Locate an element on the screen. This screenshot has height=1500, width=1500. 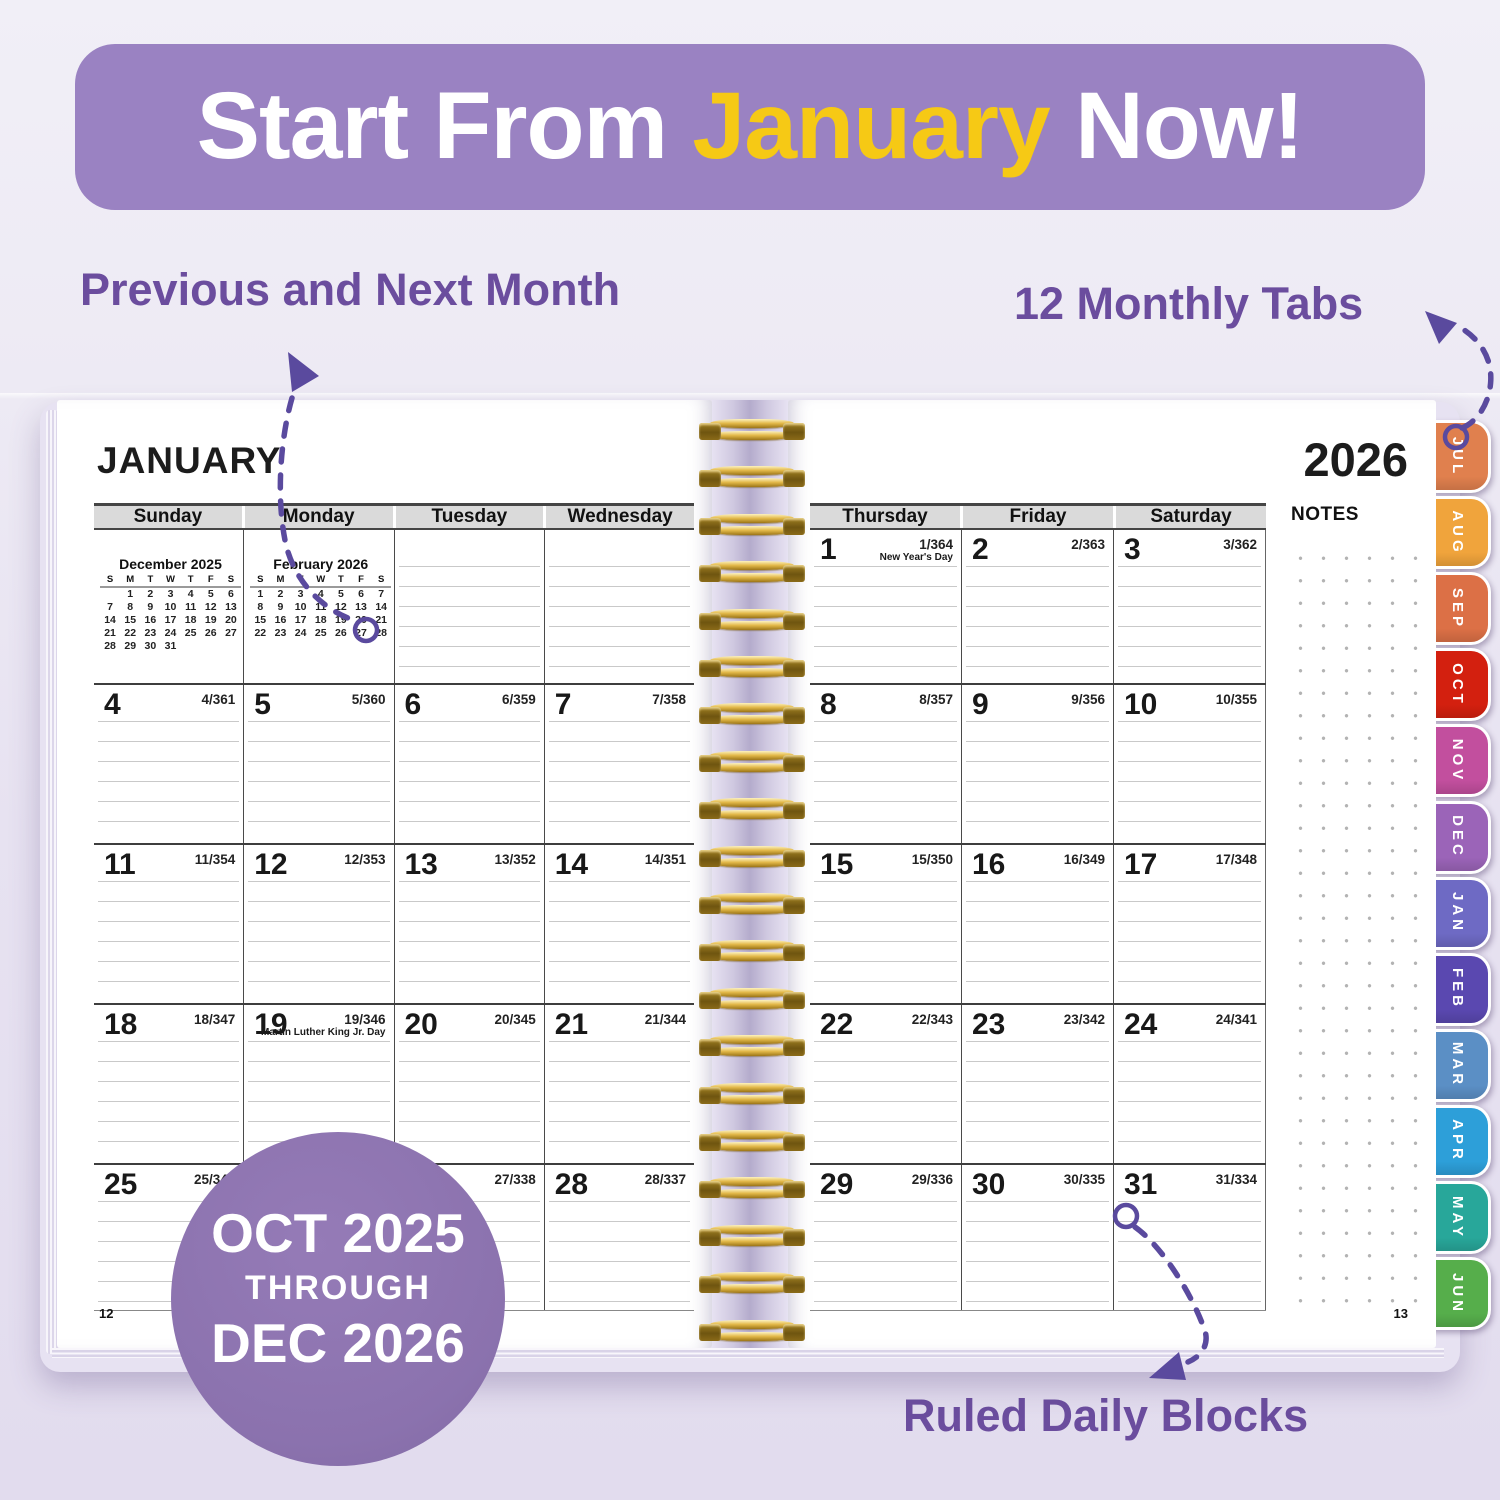
mini-day-letter: W is located at coordinates (170, 579).